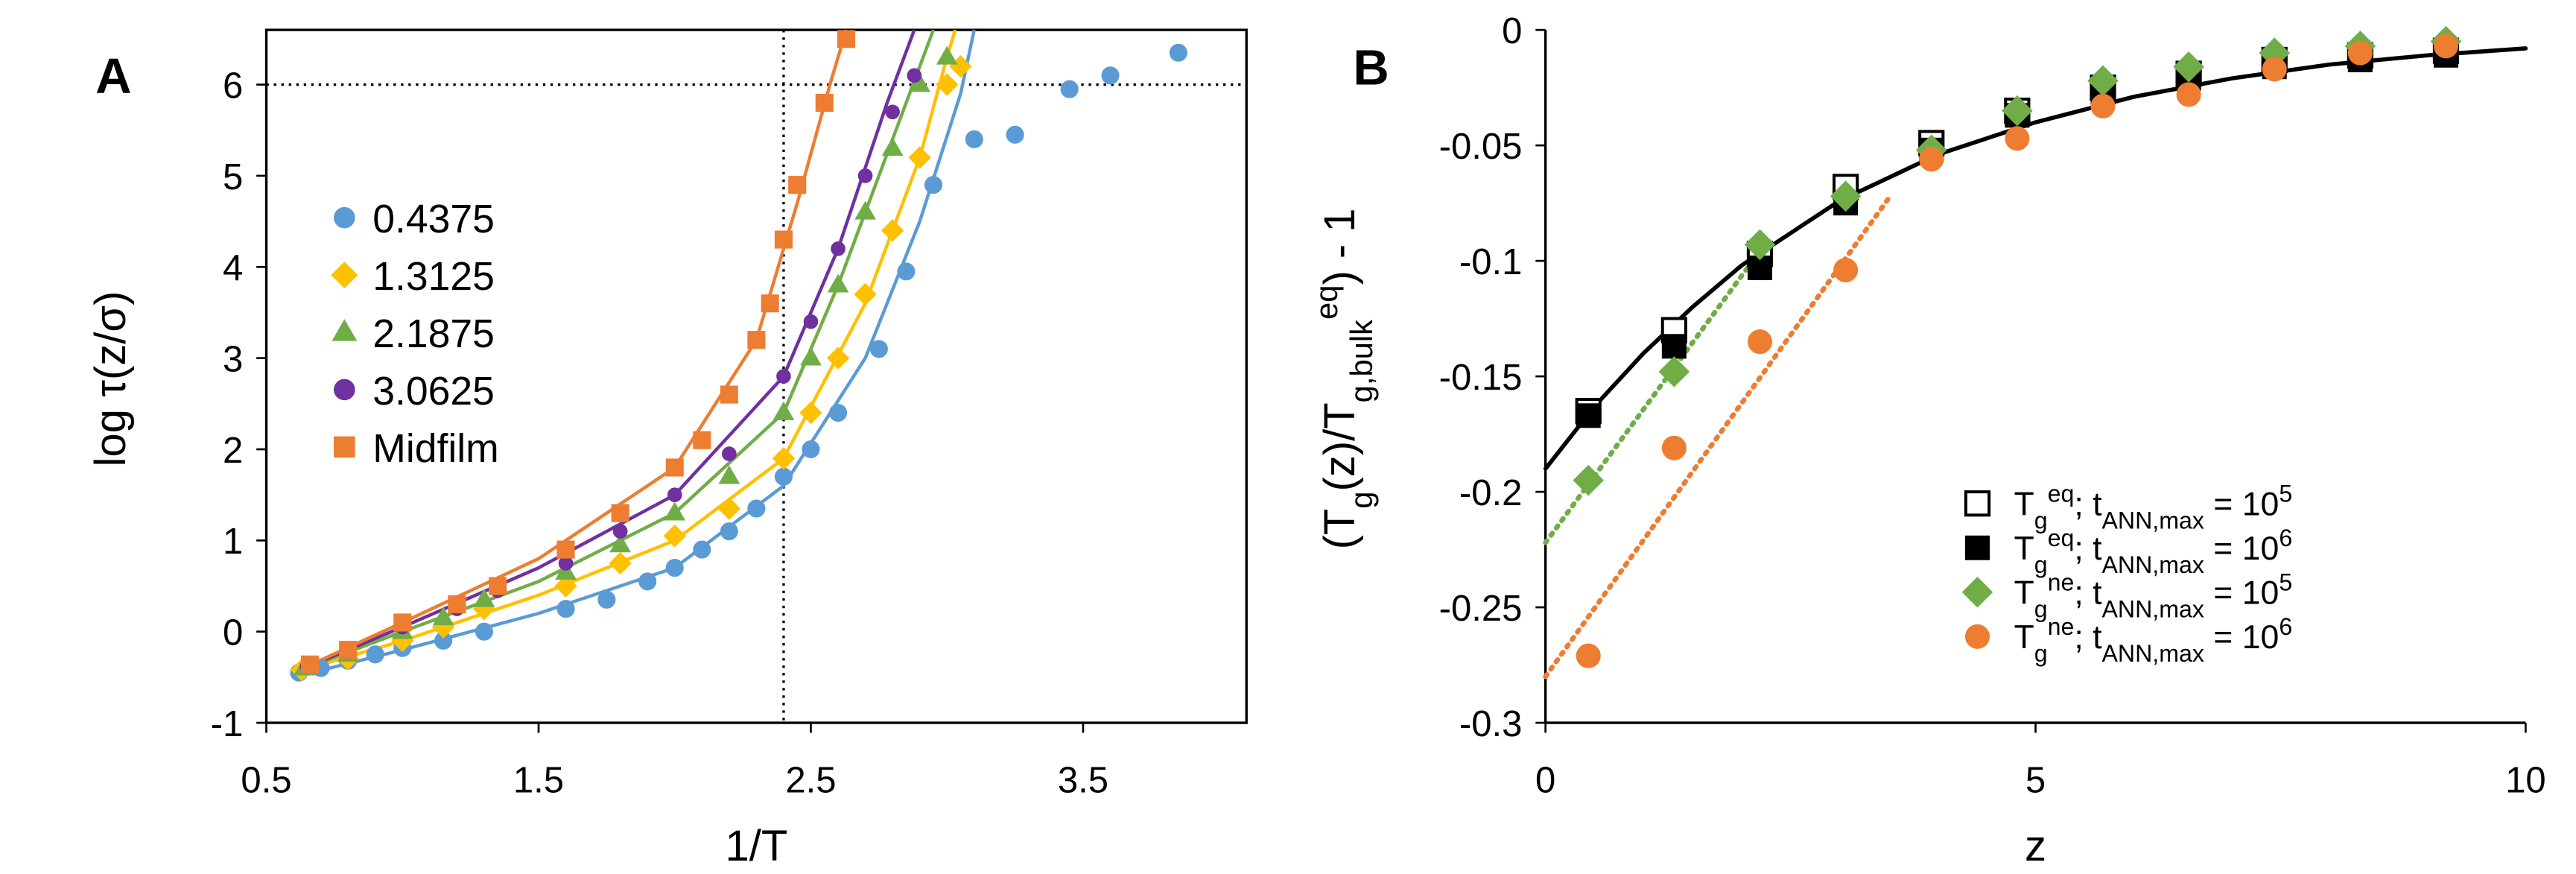 Image resolution: width=2576 pixels, height=874 pixels. What do you see at coordinates (434, 334) in the screenshot?
I see `legend-label: 2.1875` at bounding box center [434, 334].